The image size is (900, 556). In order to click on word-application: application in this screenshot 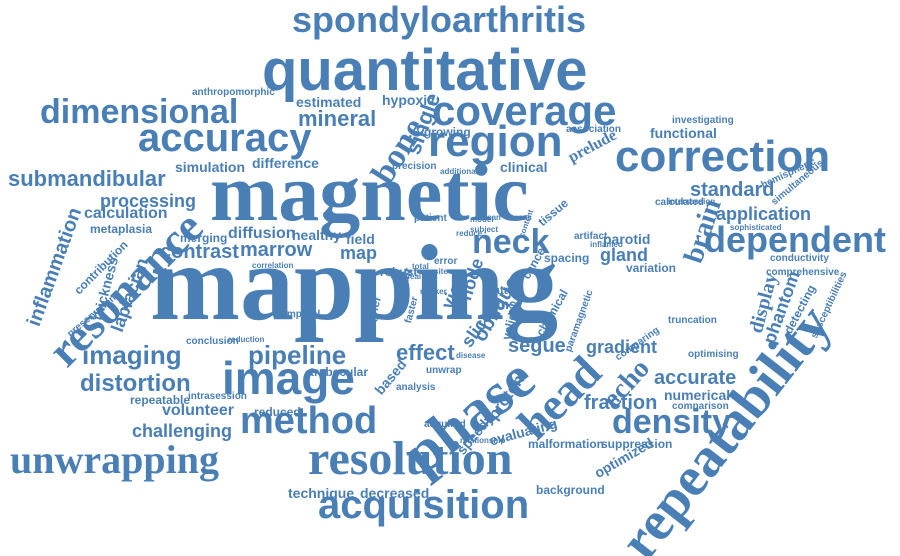, I will do `click(764, 214)`.